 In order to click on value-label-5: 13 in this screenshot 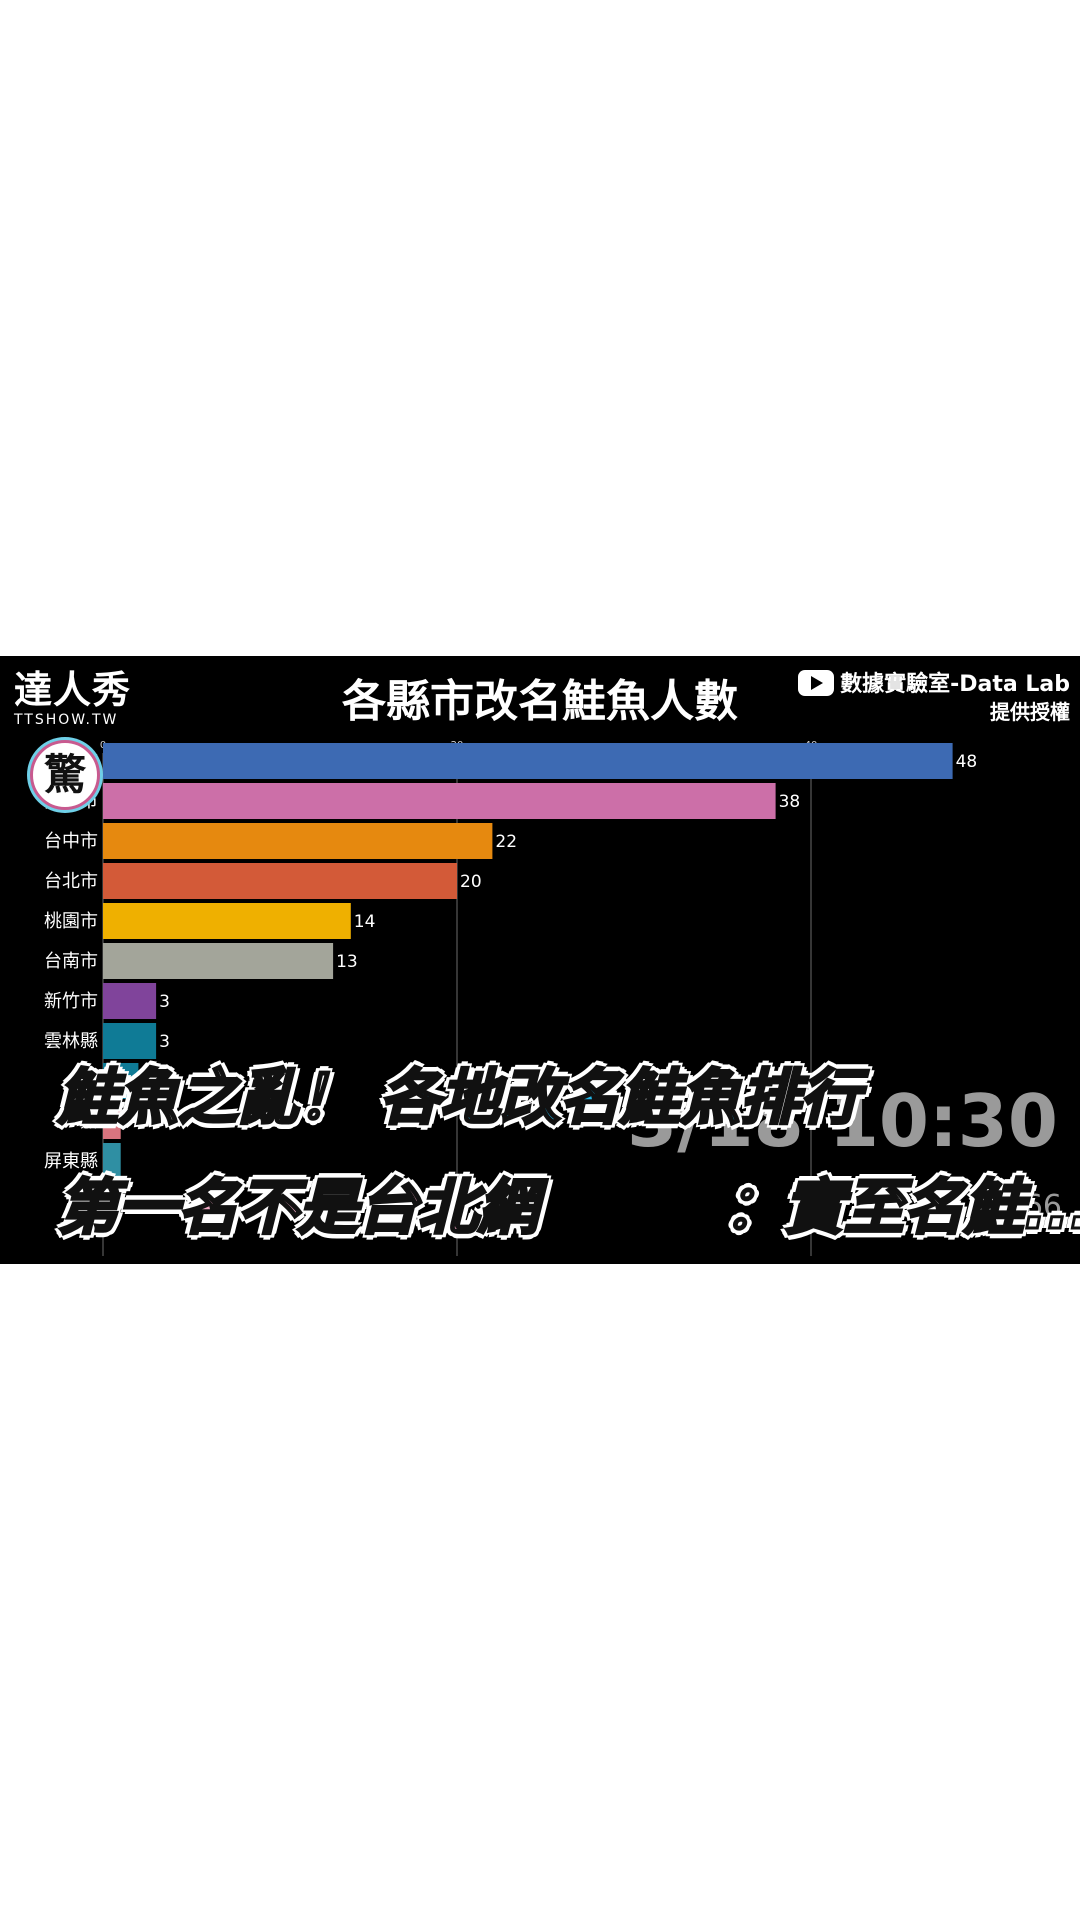, I will do `click(347, 962)`.